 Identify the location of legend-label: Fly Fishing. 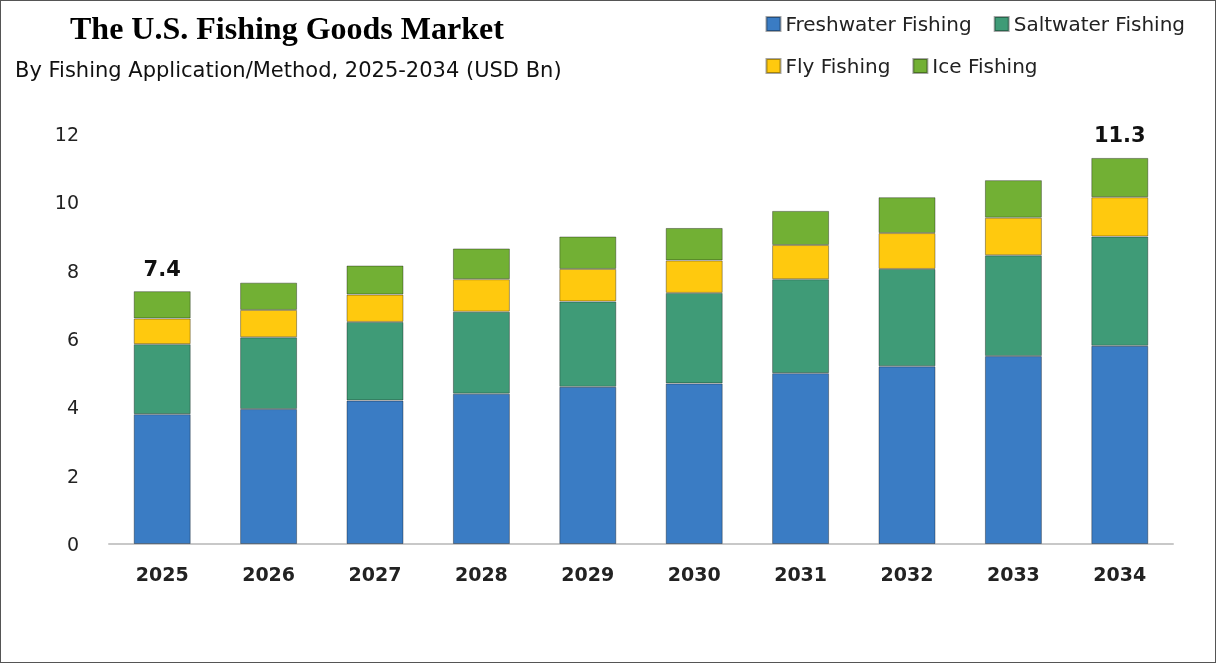
(838, 66).